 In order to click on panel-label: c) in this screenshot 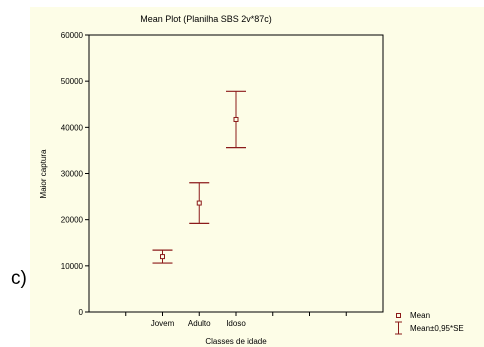, I will do `click(19, 278)`.